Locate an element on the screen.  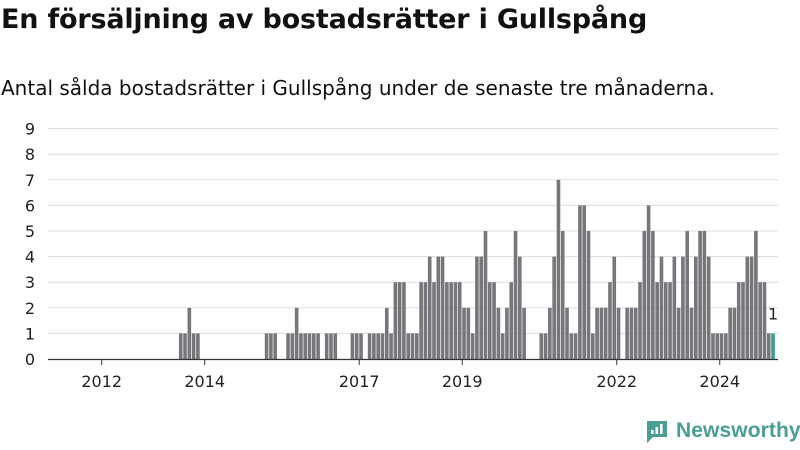
y-tick-label: 3 is located at coordinates (30, 282).